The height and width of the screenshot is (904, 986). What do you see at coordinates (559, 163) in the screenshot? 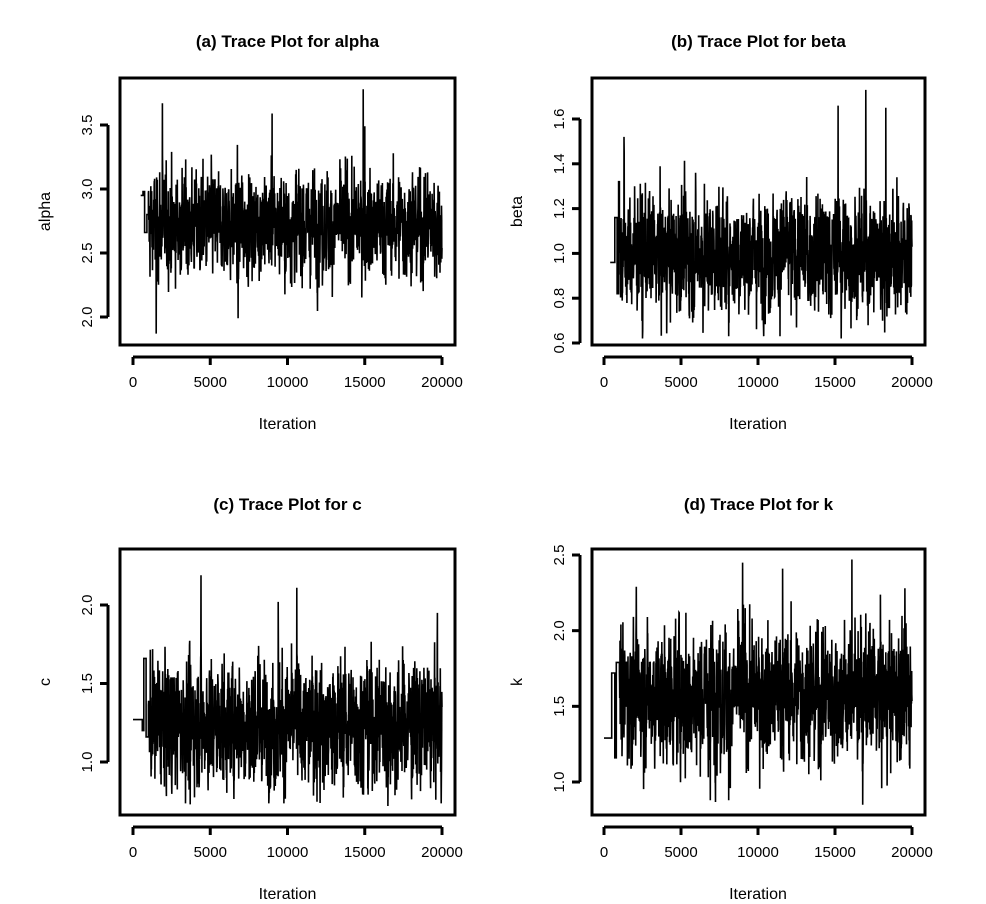
I see `y-tick-label: 1.4` at bounding box center [559, 163].